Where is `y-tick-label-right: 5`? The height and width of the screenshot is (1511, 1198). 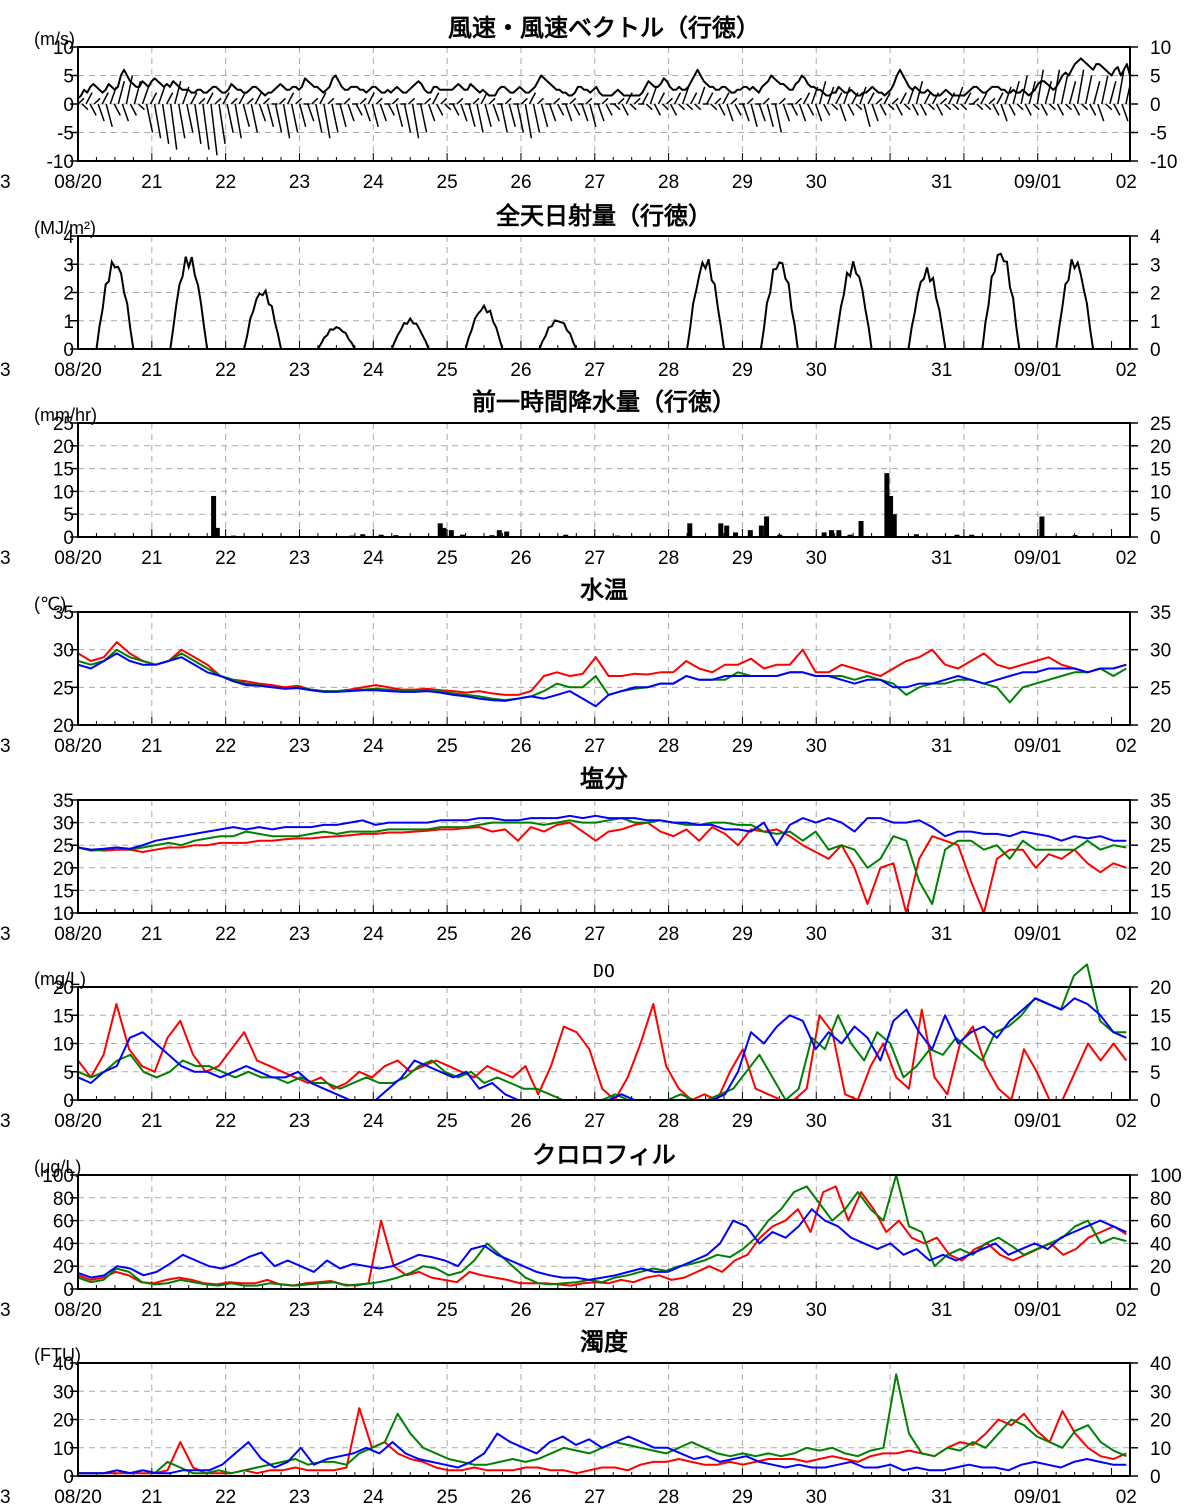
y-tick-label-right: 5 is located at coordinates (1155, 77).